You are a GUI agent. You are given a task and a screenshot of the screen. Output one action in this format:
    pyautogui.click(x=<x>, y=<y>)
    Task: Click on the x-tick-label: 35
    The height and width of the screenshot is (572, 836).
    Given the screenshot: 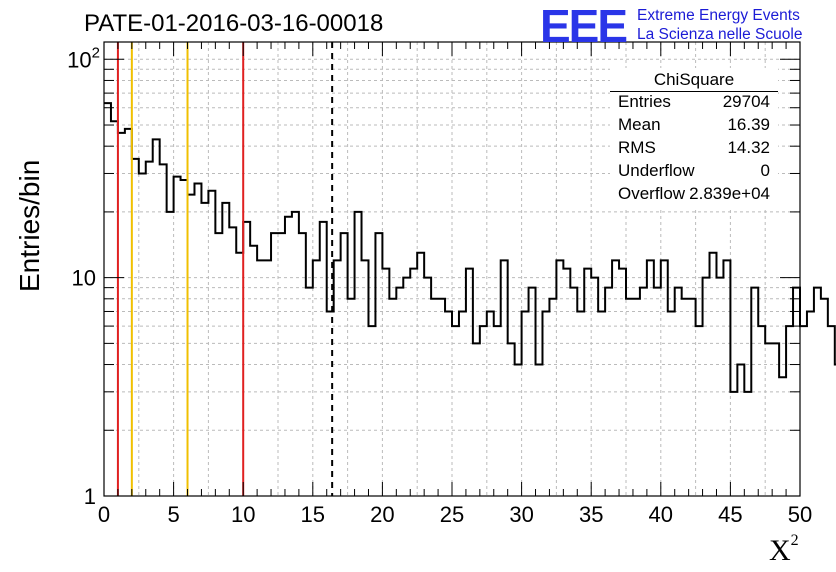 What is the action you would take?
    pyautogui.click(x=591, y=514)
    